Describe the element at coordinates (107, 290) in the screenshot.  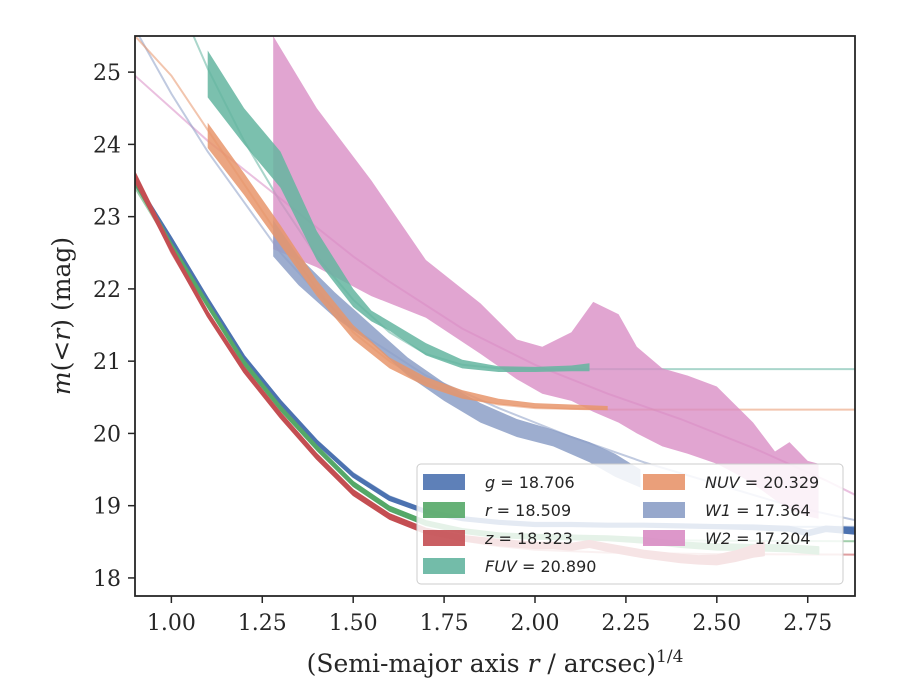
I see `y-tick-label: 22` at that location.